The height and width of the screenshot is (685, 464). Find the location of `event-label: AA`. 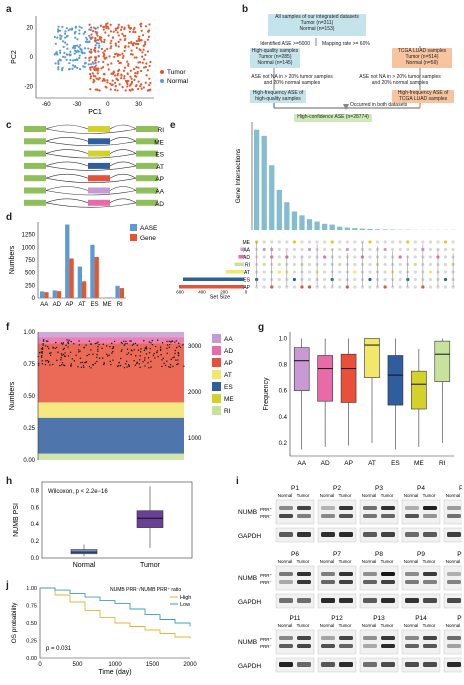

event-label: AA is located at coordinates (159, 192).